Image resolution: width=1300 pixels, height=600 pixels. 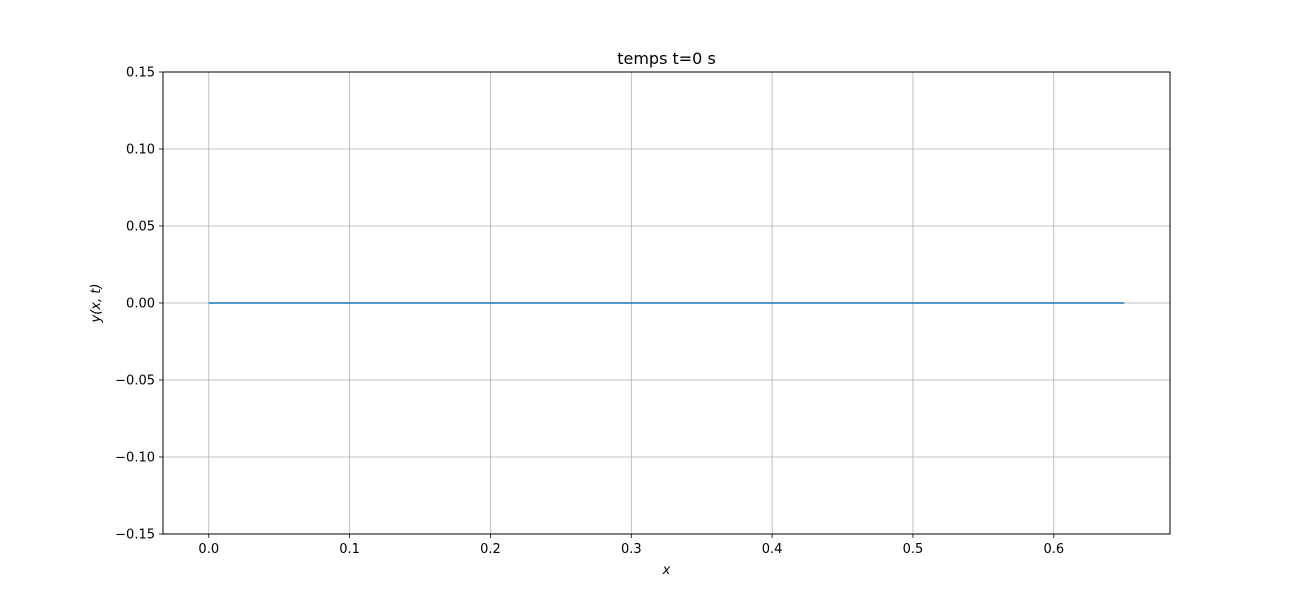 I want to click on y-axis-ticks: −0.15 −0.10 −0.05 0.00 0.05 0.10 0.15, so click(x=139, y=304).